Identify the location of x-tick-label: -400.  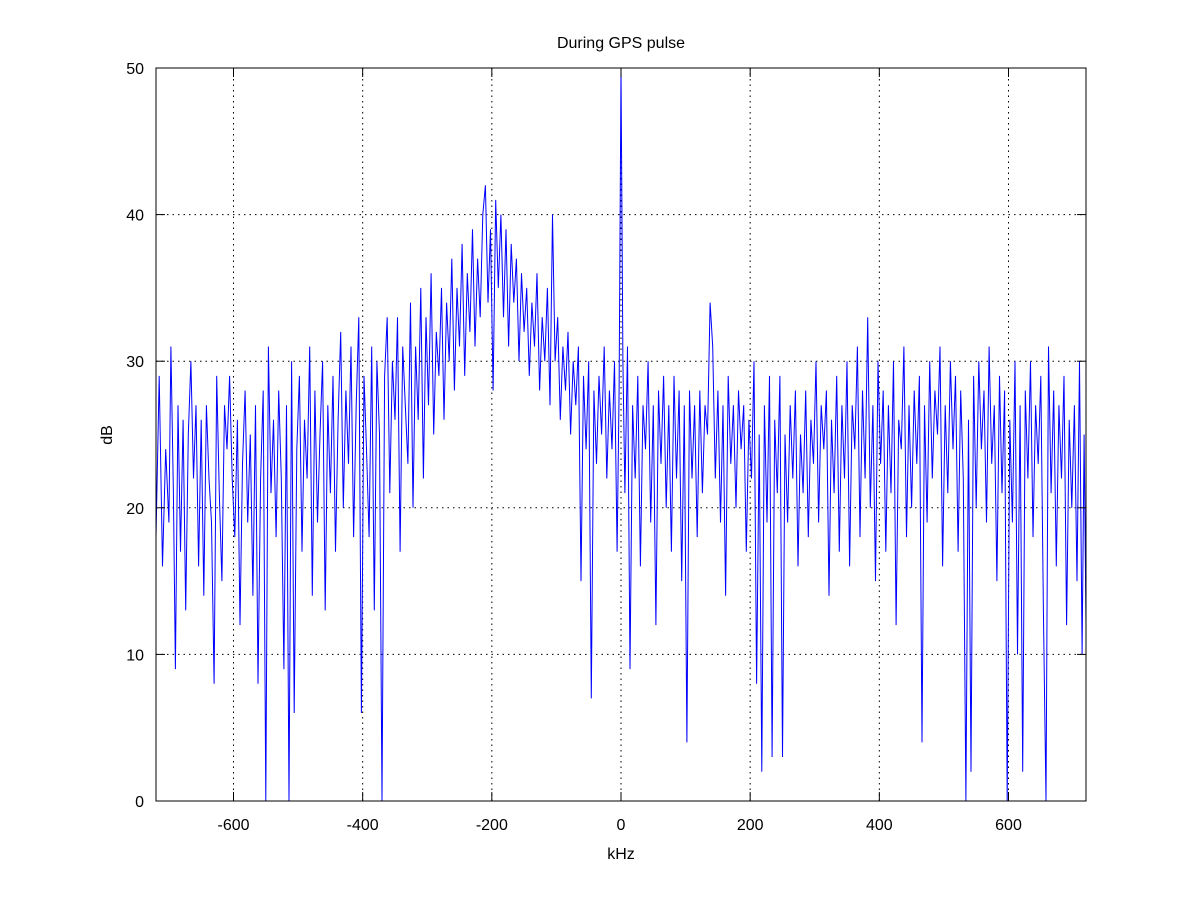
(363, 825).